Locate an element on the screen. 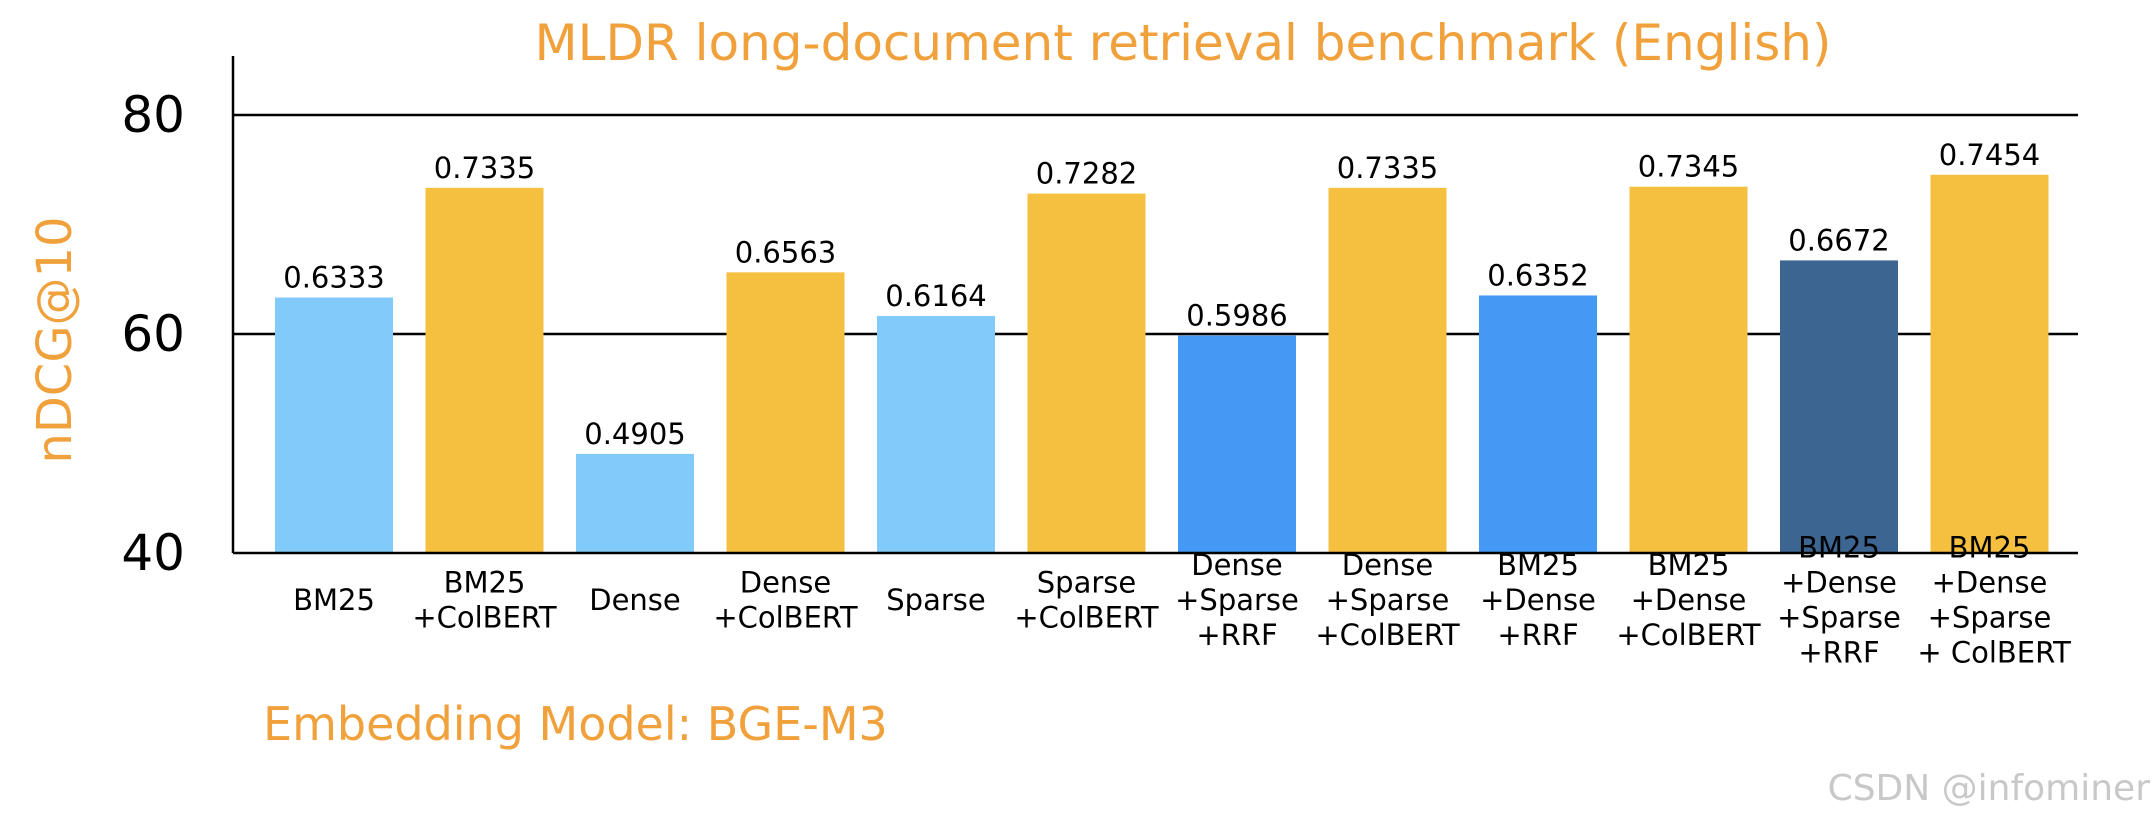  x-tick-label: Sparse +ColBERT is located at coordinates (1086, 600).